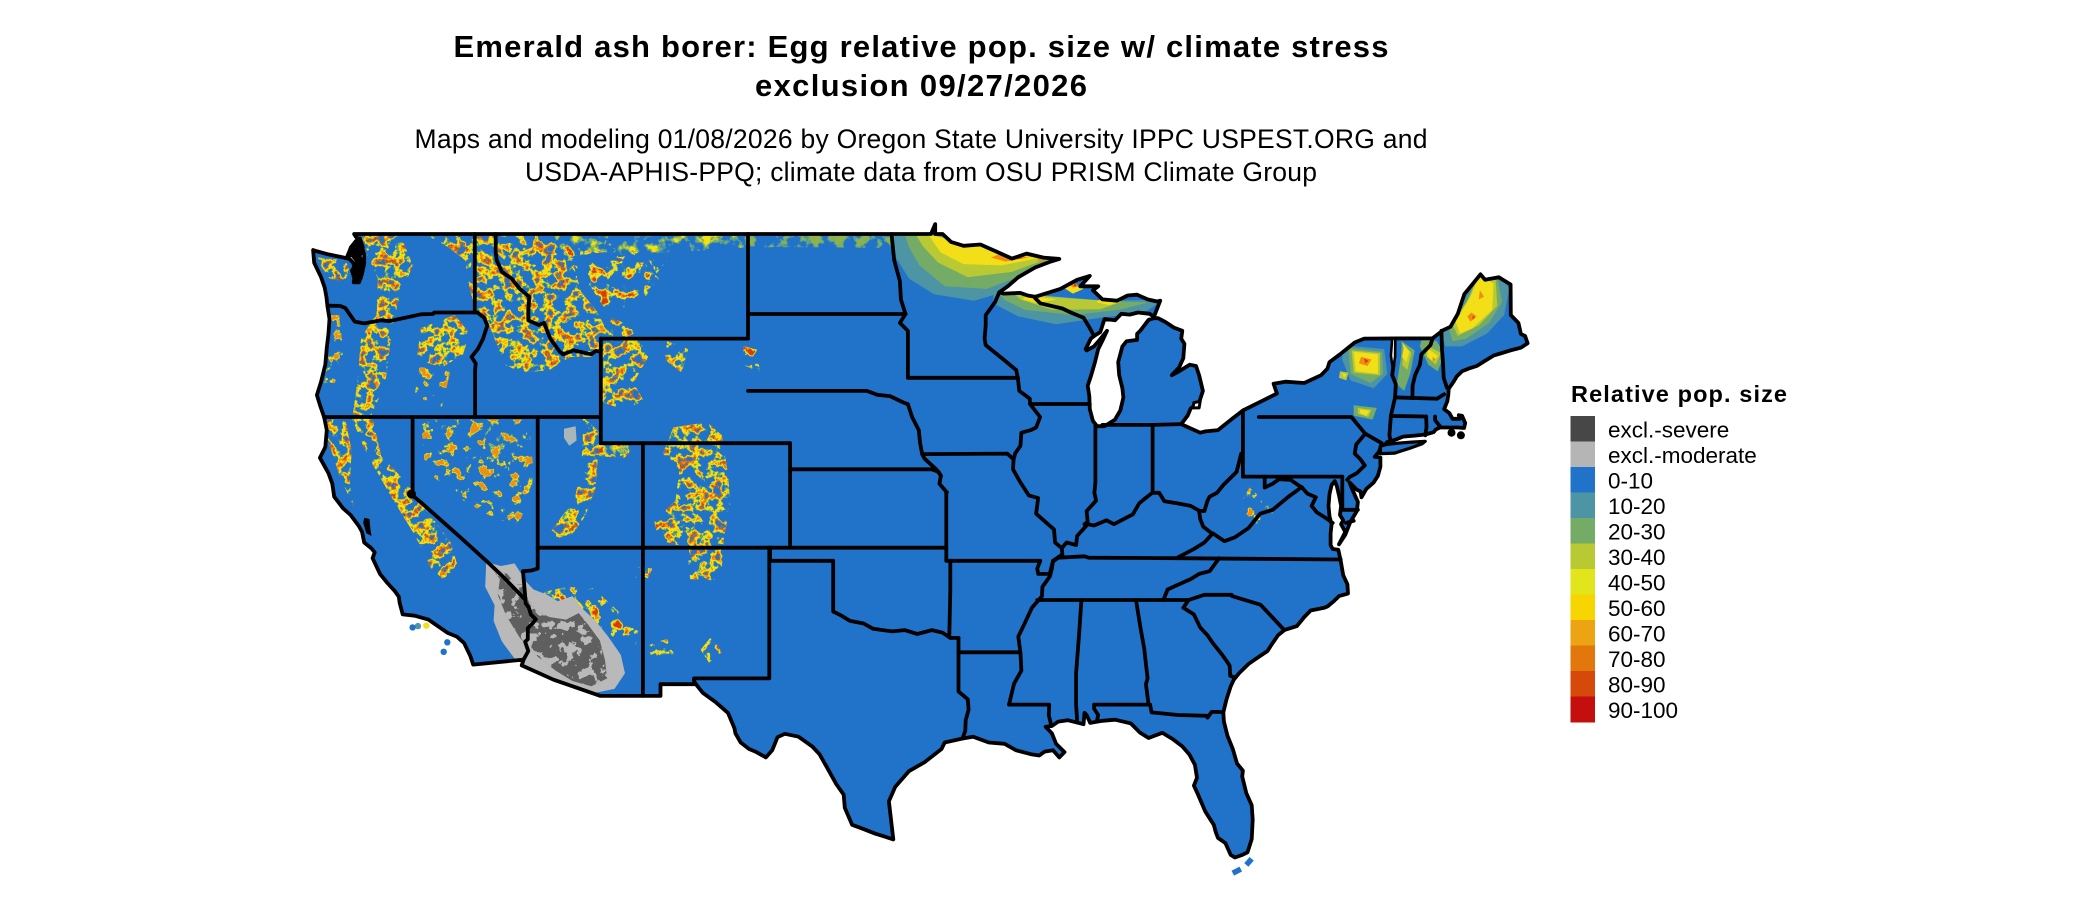  What do you see at coordinates (1682, 455) in the screenshot?
I see `svg-text: excl.-moderate` at bounding box center [1682, 455].